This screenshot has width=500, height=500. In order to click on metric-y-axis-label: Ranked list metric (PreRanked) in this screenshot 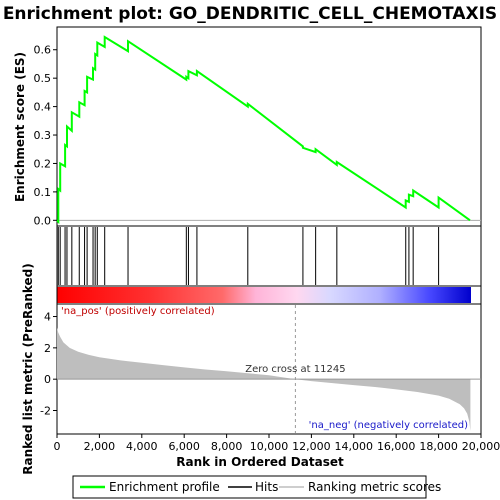, I will do `click(28, 369)`.